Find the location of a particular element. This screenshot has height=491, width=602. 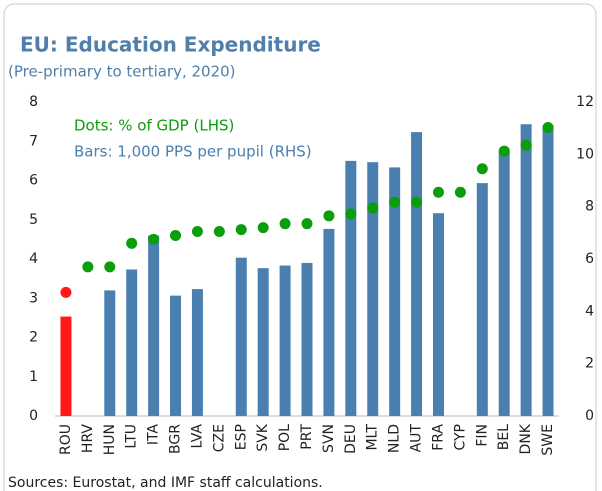

x-tick-label: POL is located at coordinates (285, 437).